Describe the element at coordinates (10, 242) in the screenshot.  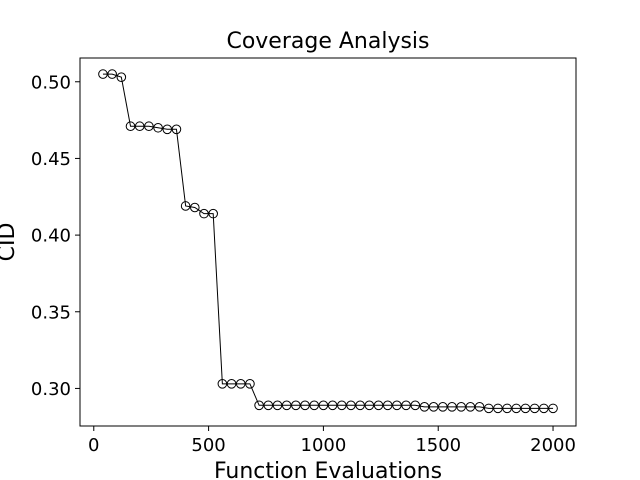
I see `y-axis-label: CID` at that location.